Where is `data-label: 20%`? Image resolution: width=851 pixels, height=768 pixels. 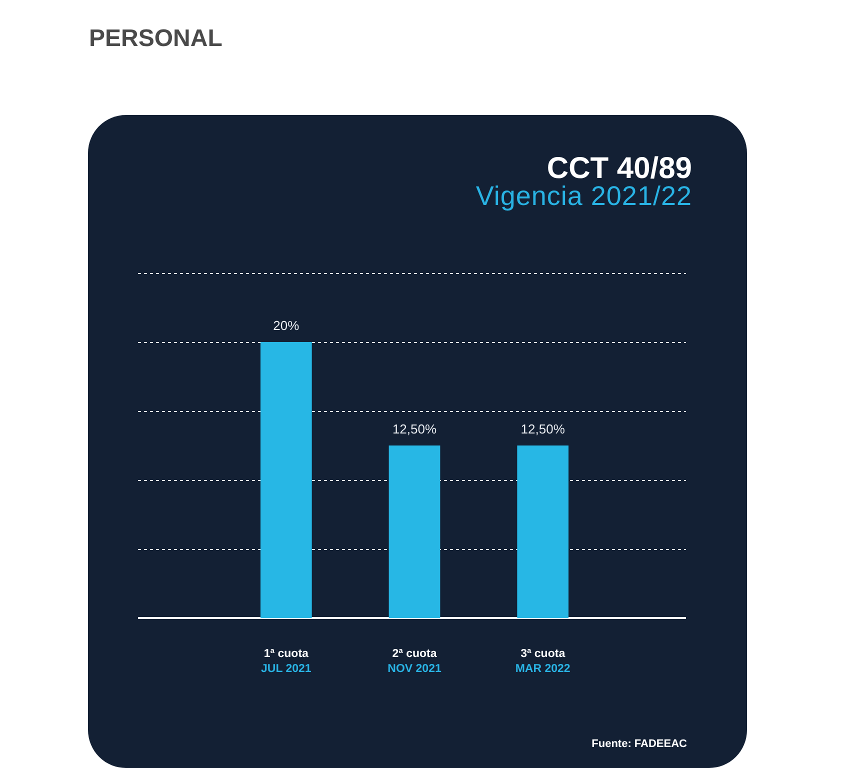 data-label: 20% is located at coordinates (286, 326).